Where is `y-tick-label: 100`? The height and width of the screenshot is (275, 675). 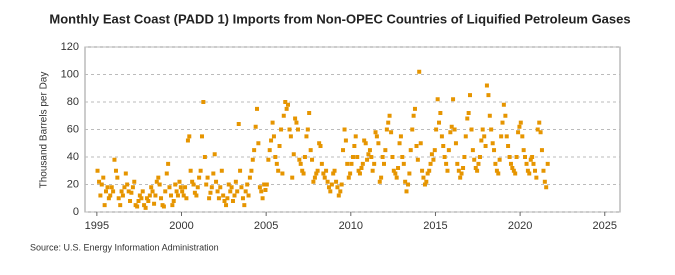 y-tick-label: 100 is located at coordinates (70, 74).